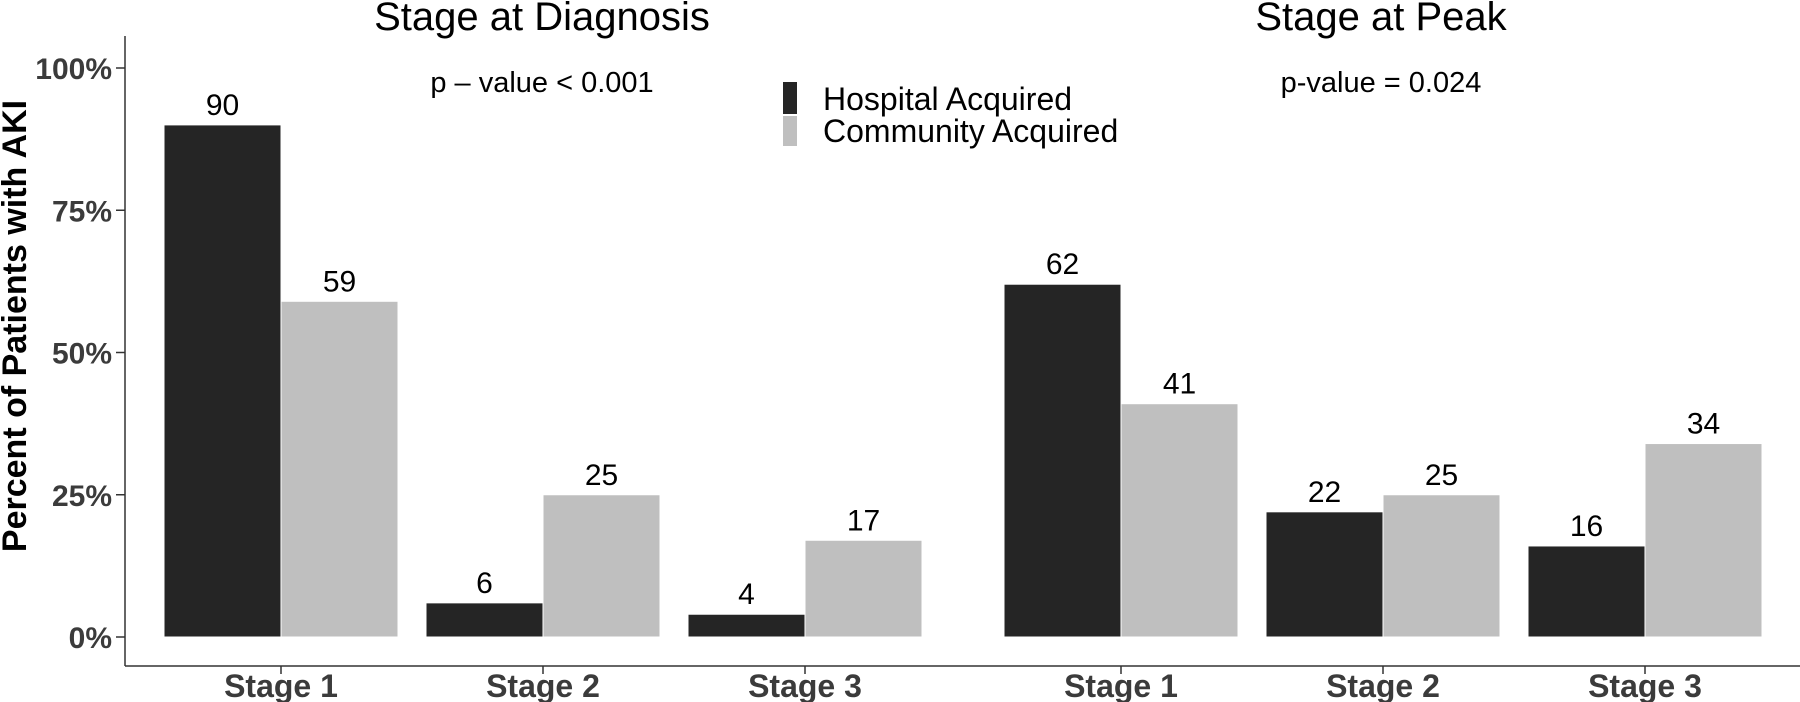 The height and width of the screenshot is (702, 1800). I want to click on y-tick-label: 50%, so click(82, 354).